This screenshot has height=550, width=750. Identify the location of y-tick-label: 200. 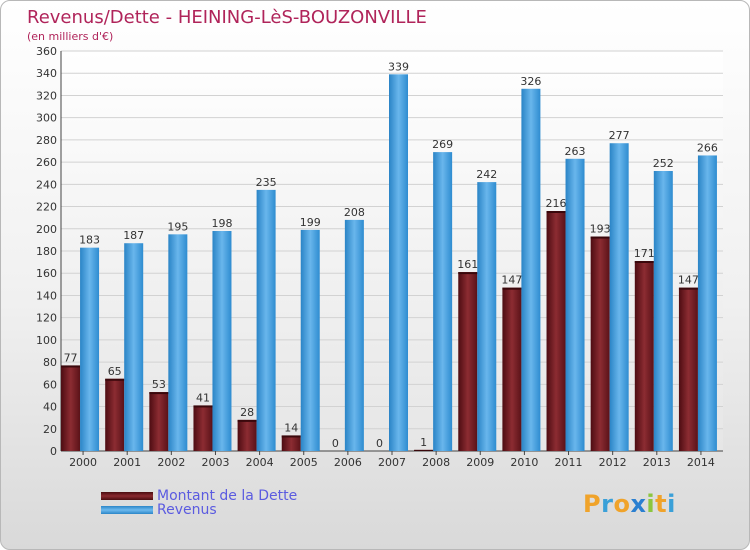
(46, 229).